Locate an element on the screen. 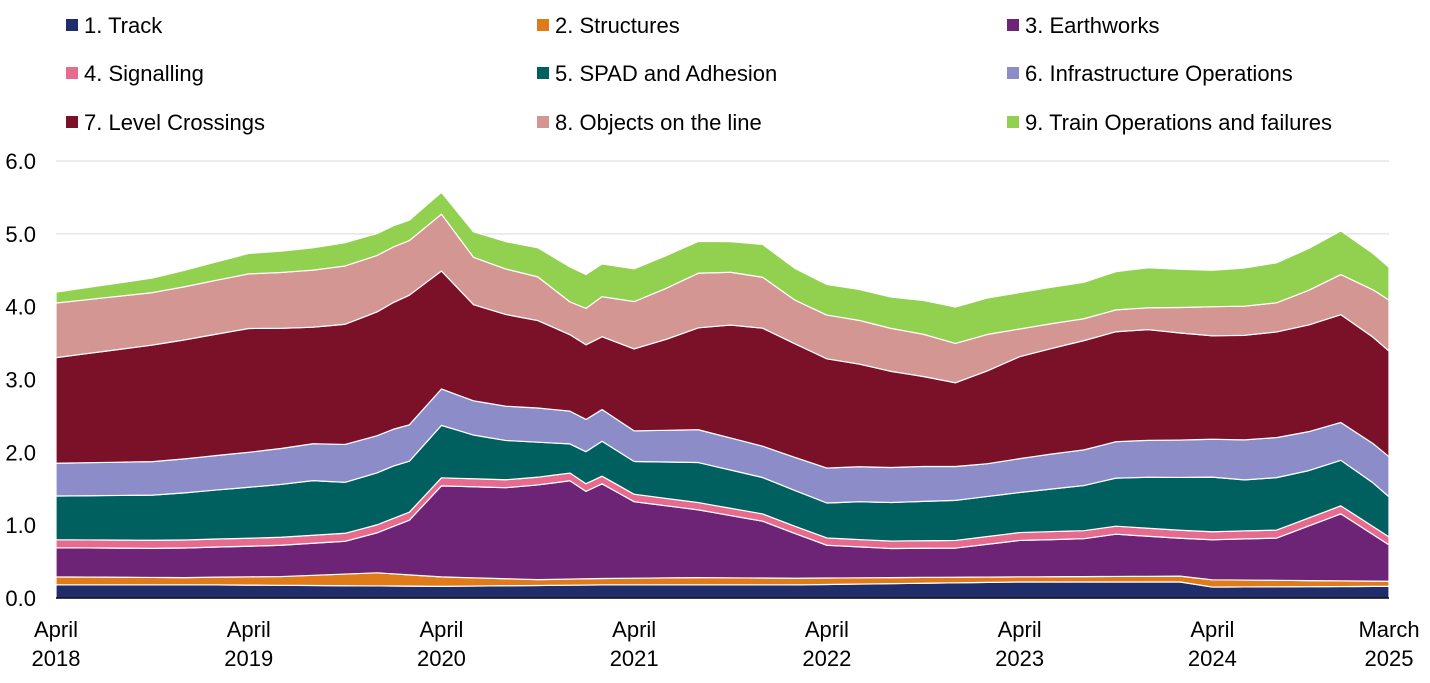 This screenshot has height=683, width=1430. x-tick-label-year: 2020 is located at coordinates (441, 658).